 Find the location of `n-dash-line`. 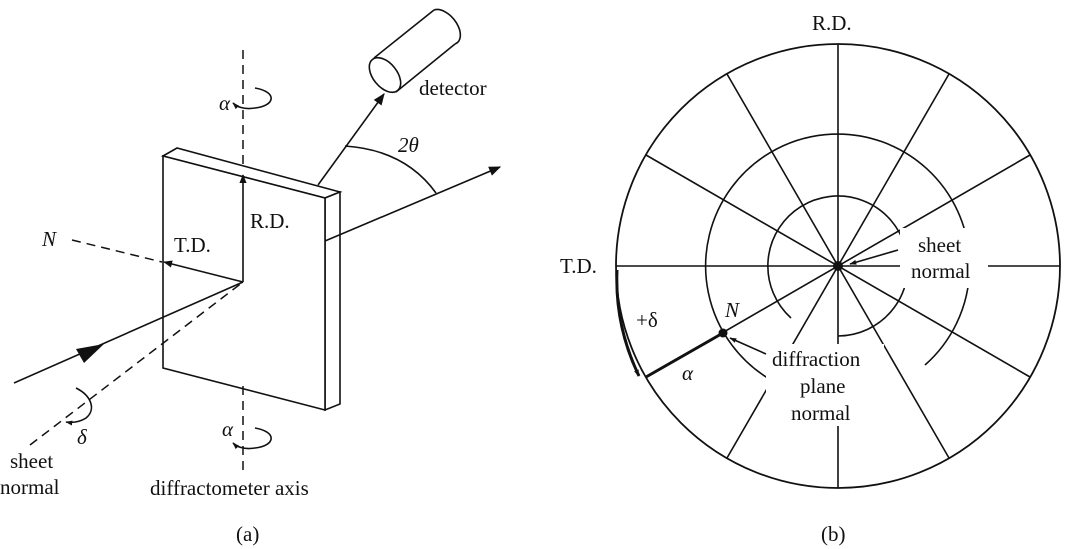

n-dash-line is located at coordinates (117, 251).